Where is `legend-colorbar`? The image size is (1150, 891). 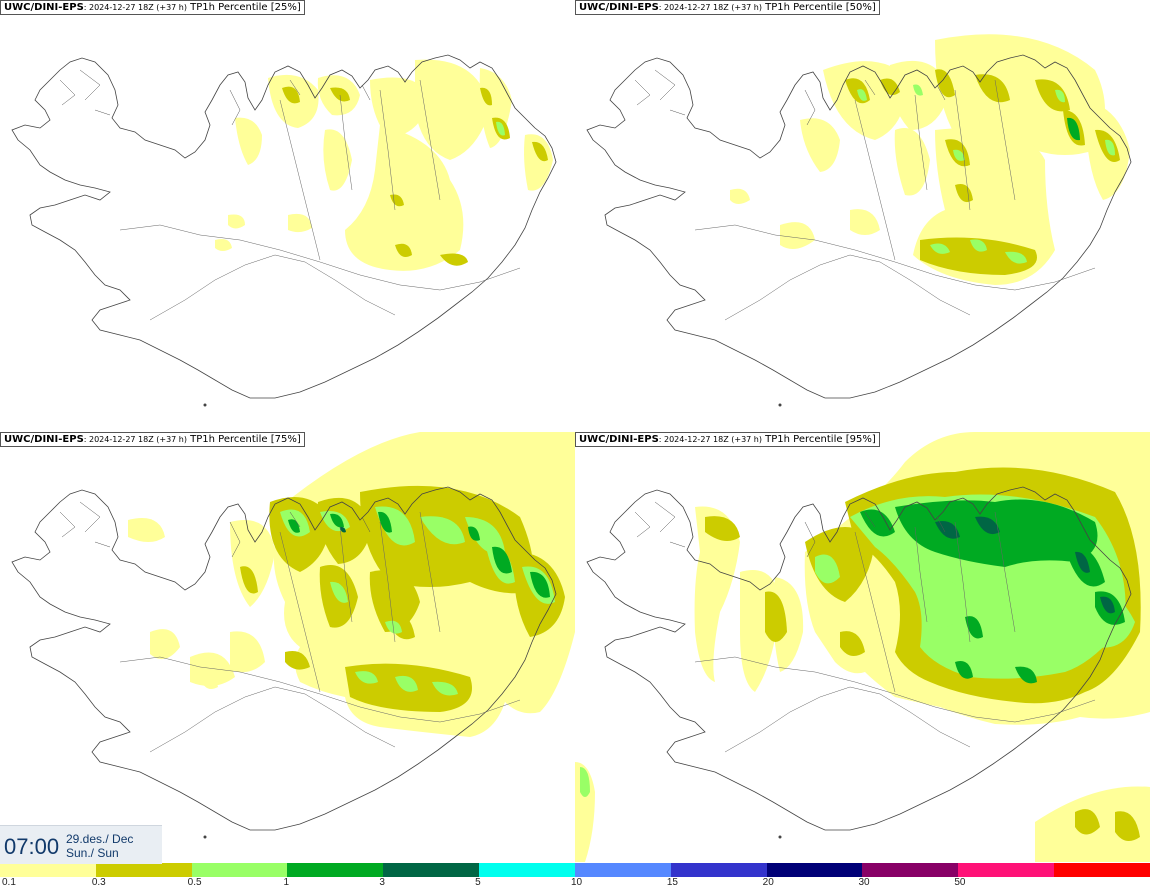 legend-colorbar is located at coordinates (575, 870).